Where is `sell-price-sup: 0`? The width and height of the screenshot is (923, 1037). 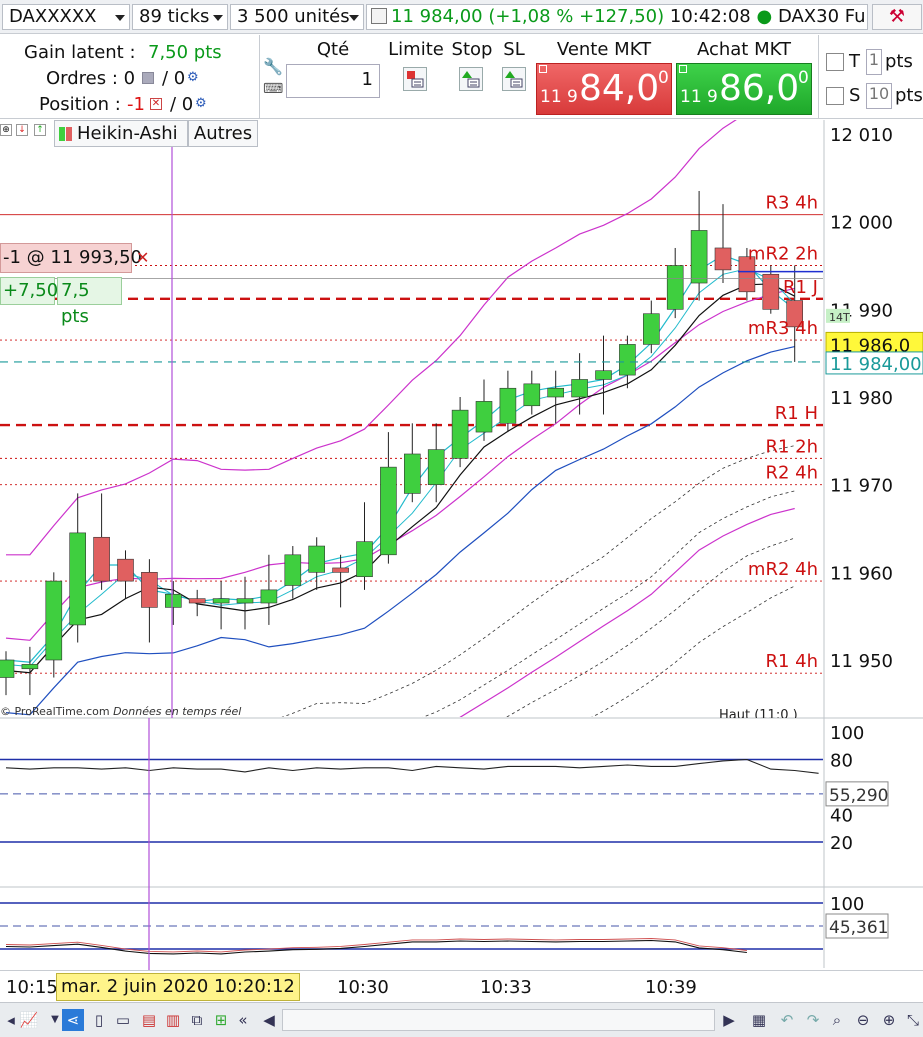
sell-price-sup: 0 is located at coordinates (663, 78).